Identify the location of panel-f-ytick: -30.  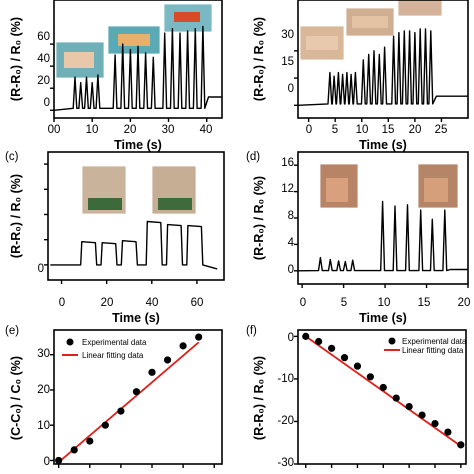
(285, 463).